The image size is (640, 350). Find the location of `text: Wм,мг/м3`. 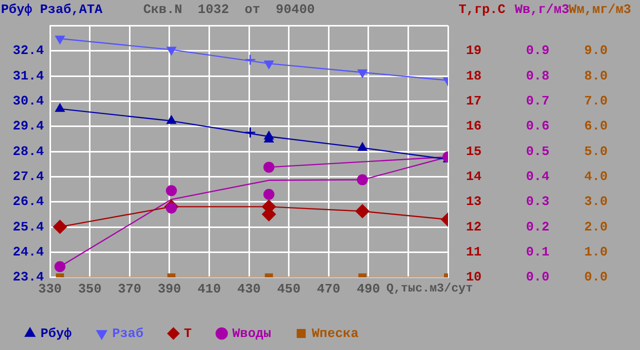

text: Wм,мг/м3 is located at coordinates (600, 9).